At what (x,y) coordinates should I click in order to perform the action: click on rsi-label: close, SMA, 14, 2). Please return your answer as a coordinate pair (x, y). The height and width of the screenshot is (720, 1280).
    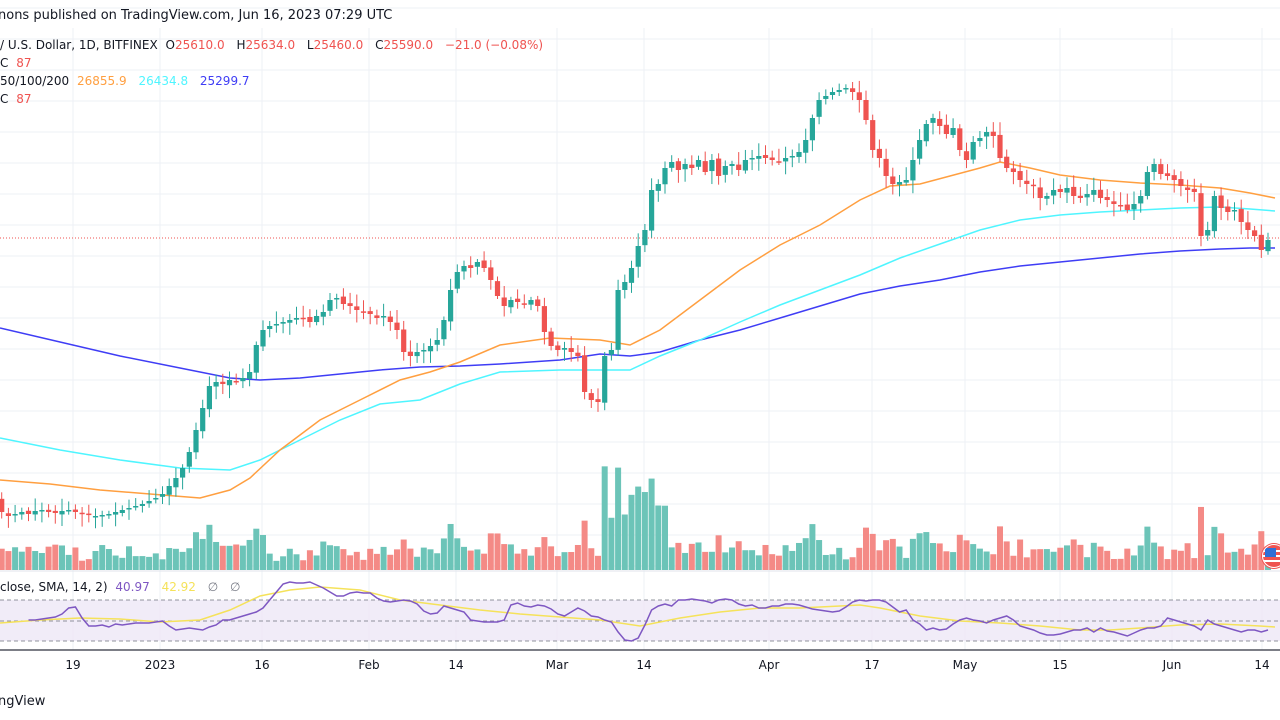
    Looking at the image, I should click on (54, 587).